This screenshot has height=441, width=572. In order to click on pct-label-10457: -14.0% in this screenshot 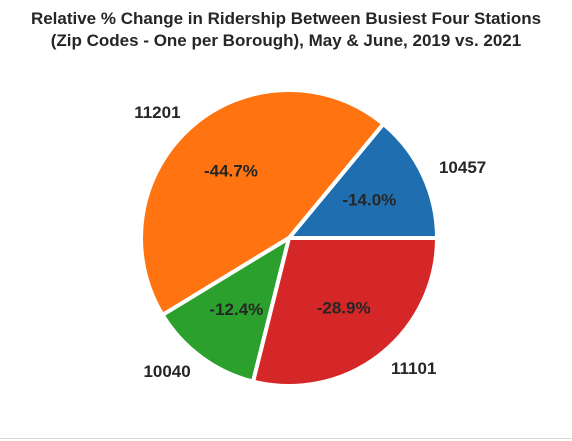, I will do `click(369, 200)`.